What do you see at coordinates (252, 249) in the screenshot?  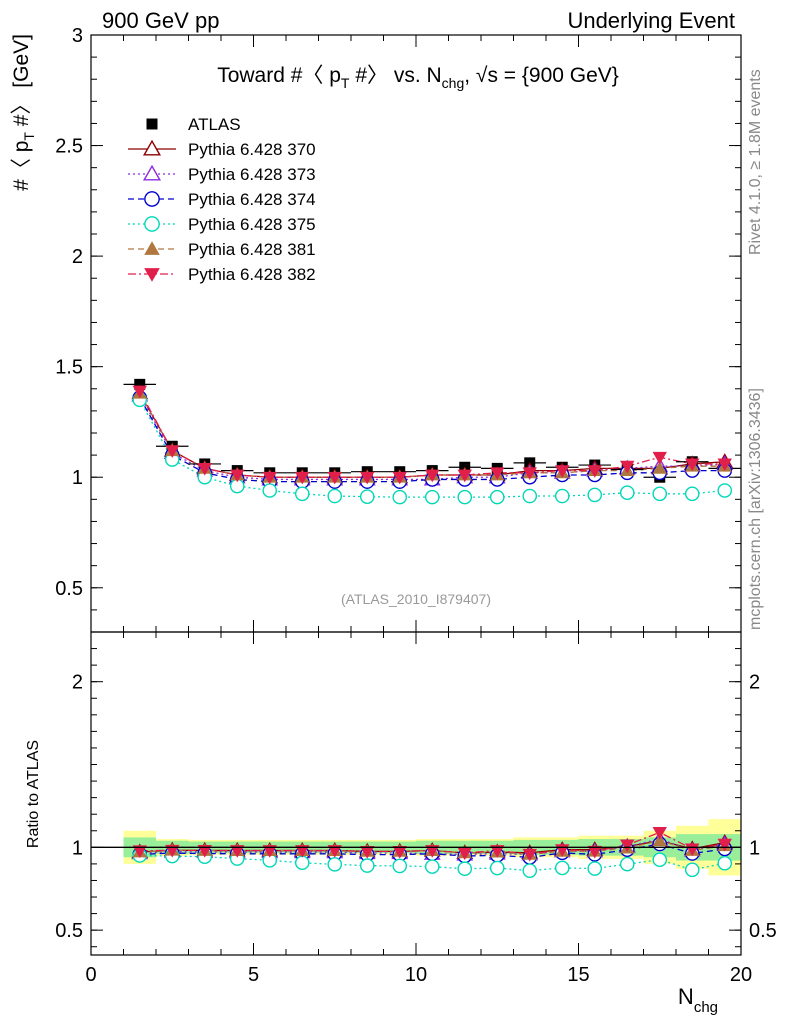 I see `legend-label-series-5: Pythia 6.428 381` at bounding box center [252, 249].